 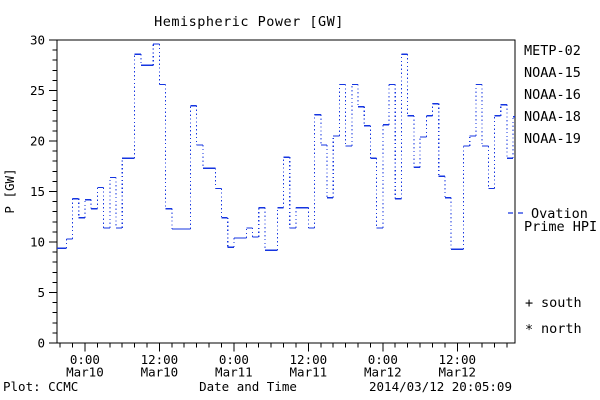 I want to click on legend-ovation-line2: Prime HPI, so click(x=560, y=227).